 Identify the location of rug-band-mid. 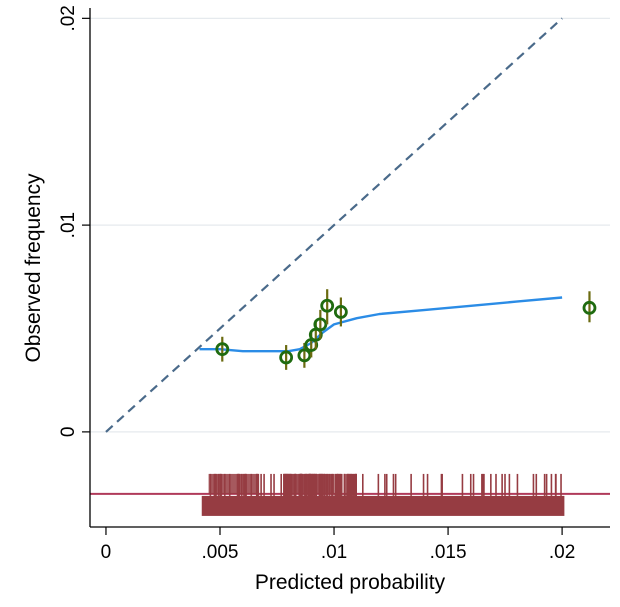
(309, 483).